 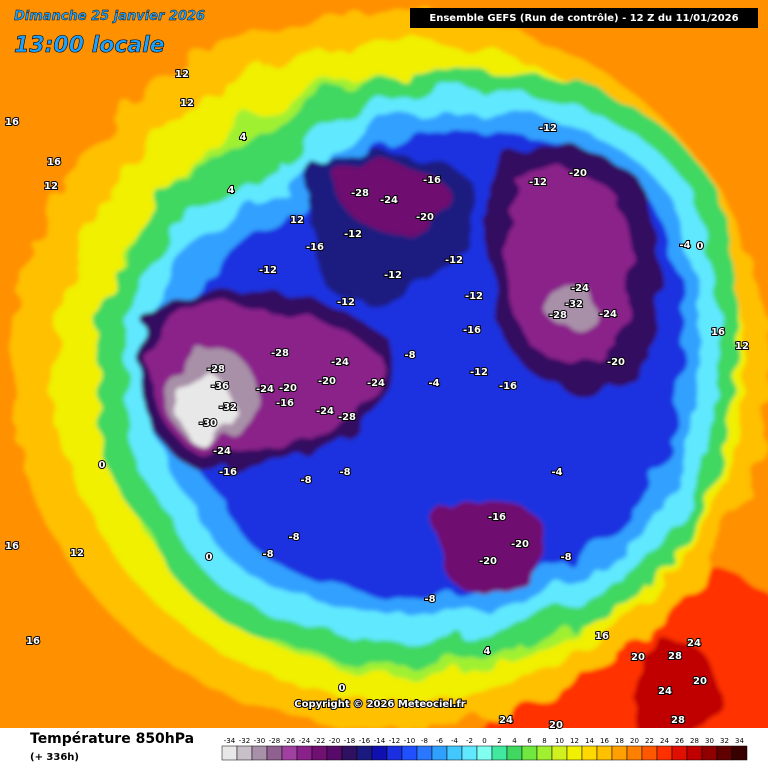 I want to click on legend-tick: 10, so click(x=559, y=741).